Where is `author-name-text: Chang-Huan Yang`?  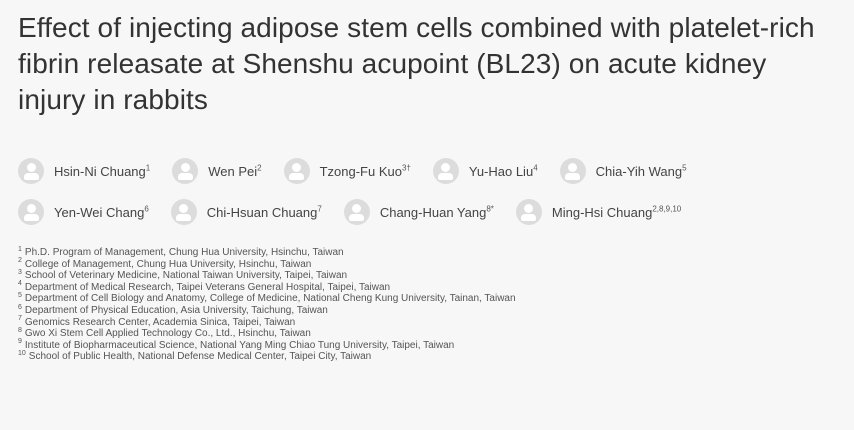
author-name-text: Chang-Huan Yang is located at coordinates (433, 212).